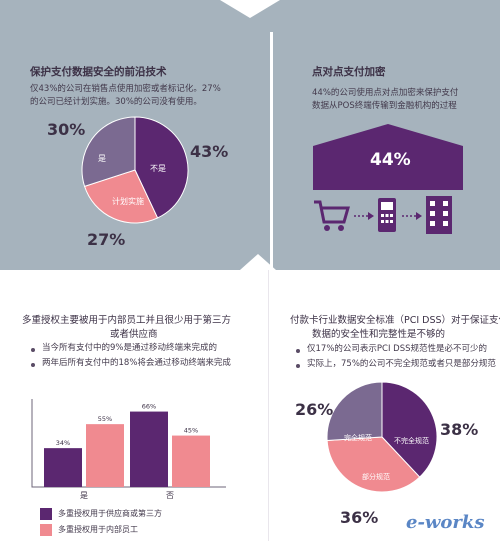 Image resolution: width=500 pixels, height=541 pixels. What do you see at coordinates (116, 102) in the screenshot?
I see `panel1-desc-line2: 的公司已经计划实施。30%的公司没有使用。` at bounding box center [116, 102].